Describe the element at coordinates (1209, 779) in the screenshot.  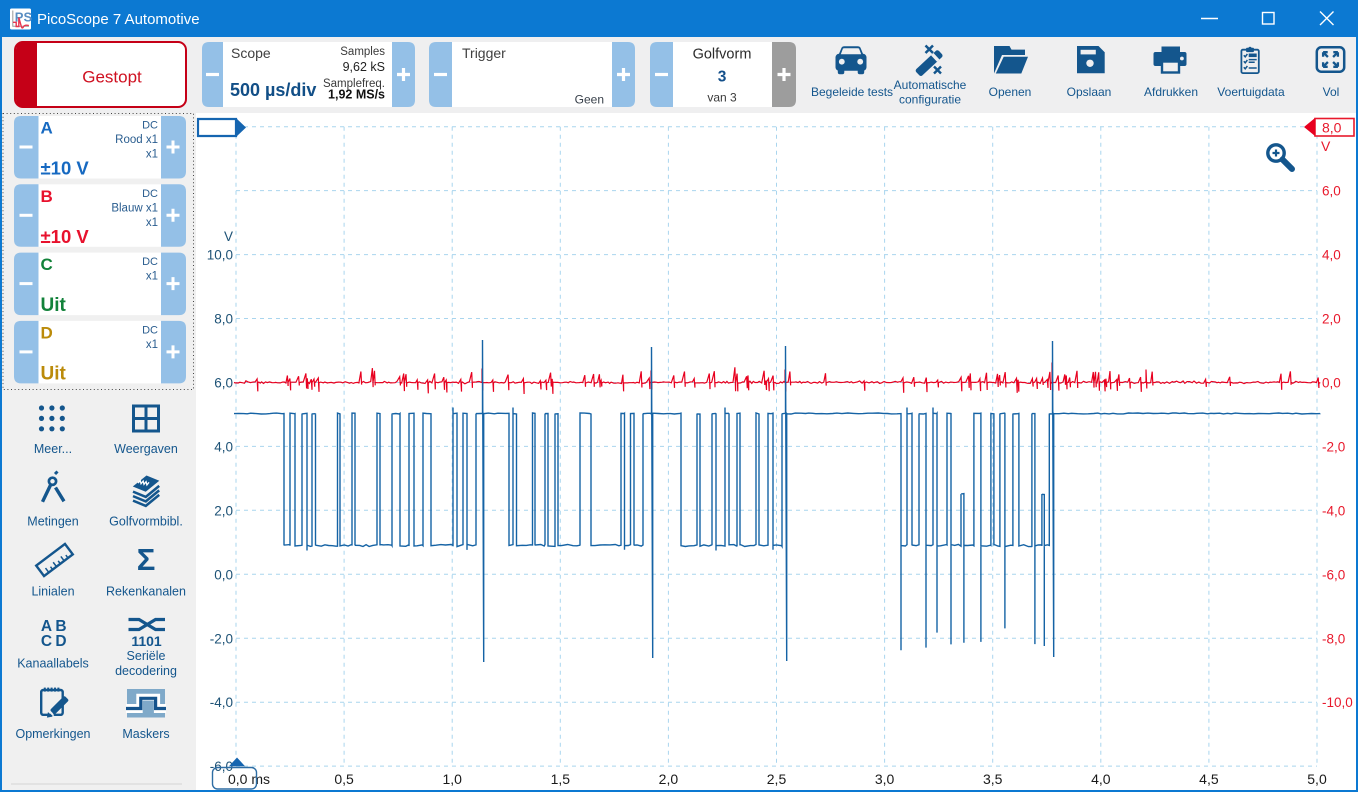
I see `svg-text: 4,5` at that location.